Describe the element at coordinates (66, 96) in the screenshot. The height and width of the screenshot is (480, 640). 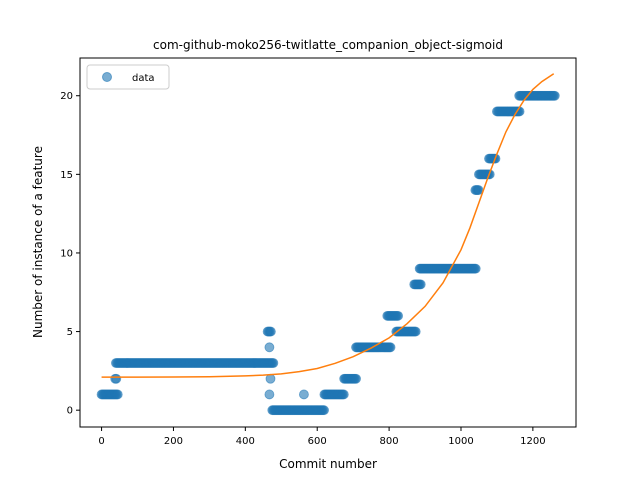
I see `y-tick-label: 20` at that location.